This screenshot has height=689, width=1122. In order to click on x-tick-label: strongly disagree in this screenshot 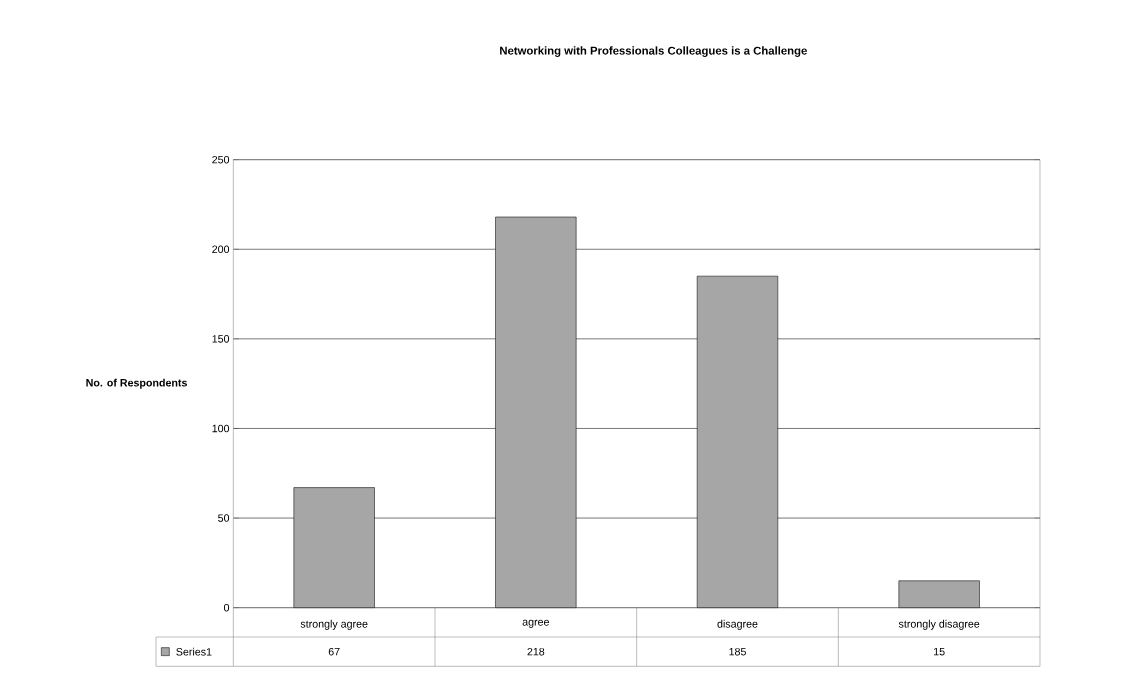, I will do `click(939, 624)`.